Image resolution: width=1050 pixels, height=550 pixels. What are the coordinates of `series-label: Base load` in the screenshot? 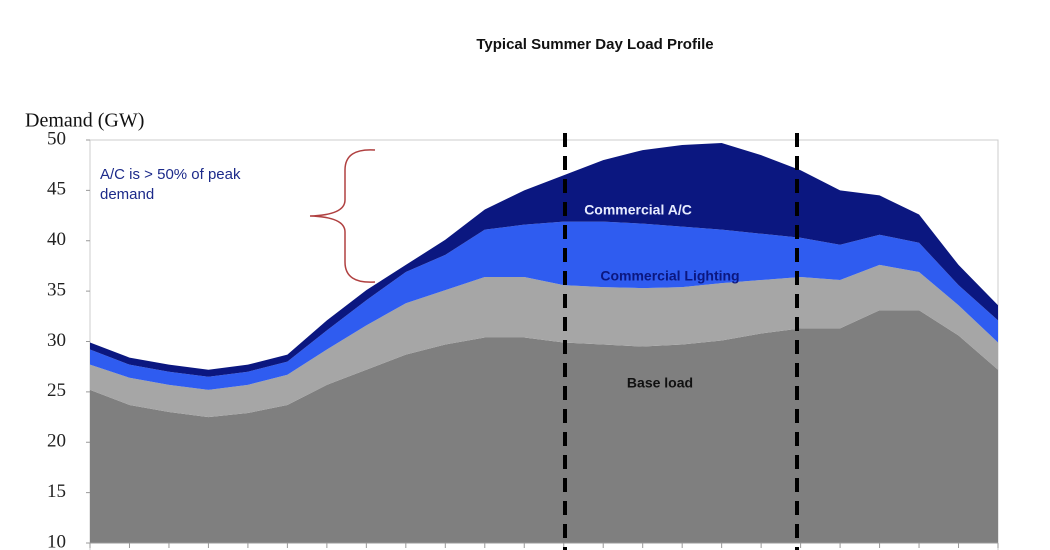 It's located at (660, 383).